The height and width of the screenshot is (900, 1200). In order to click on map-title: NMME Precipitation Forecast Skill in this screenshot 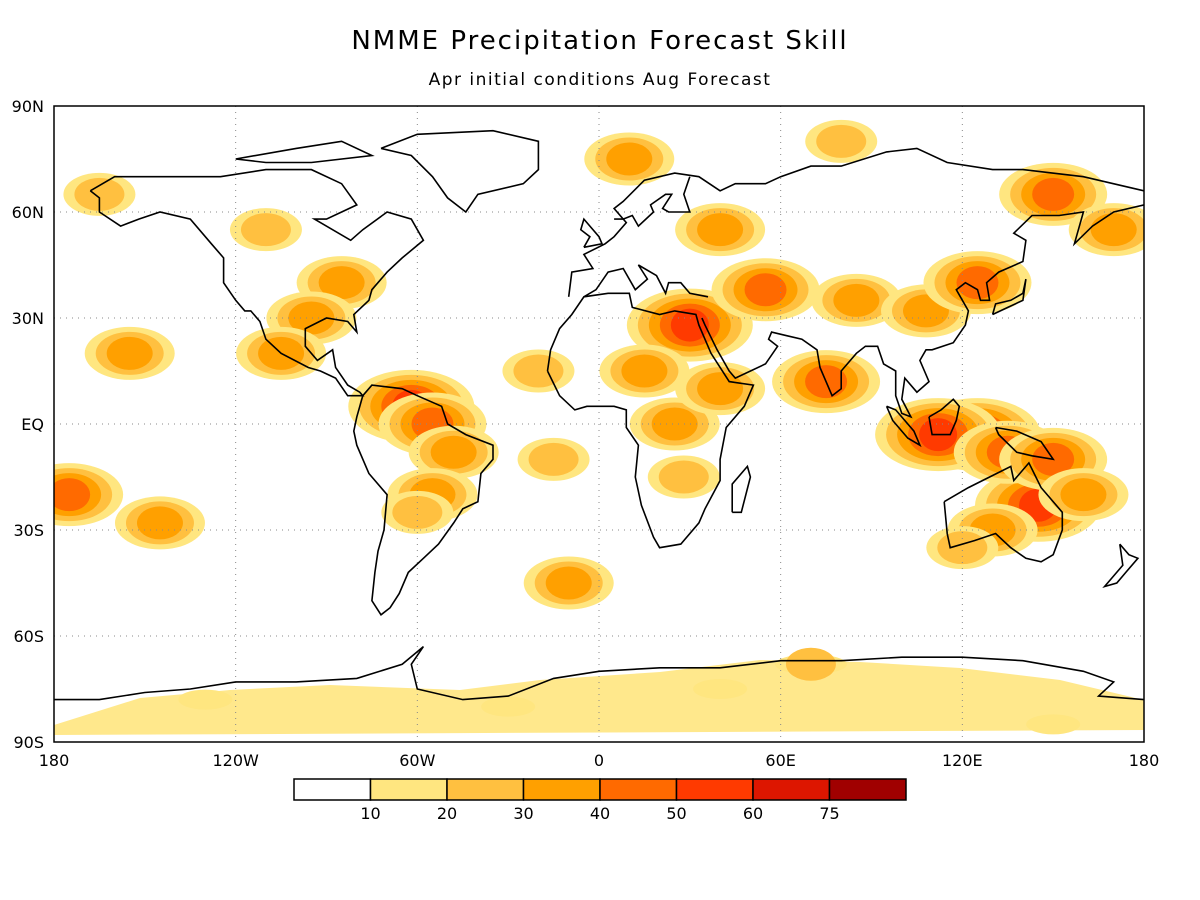, I will do `click(600, 41)`.